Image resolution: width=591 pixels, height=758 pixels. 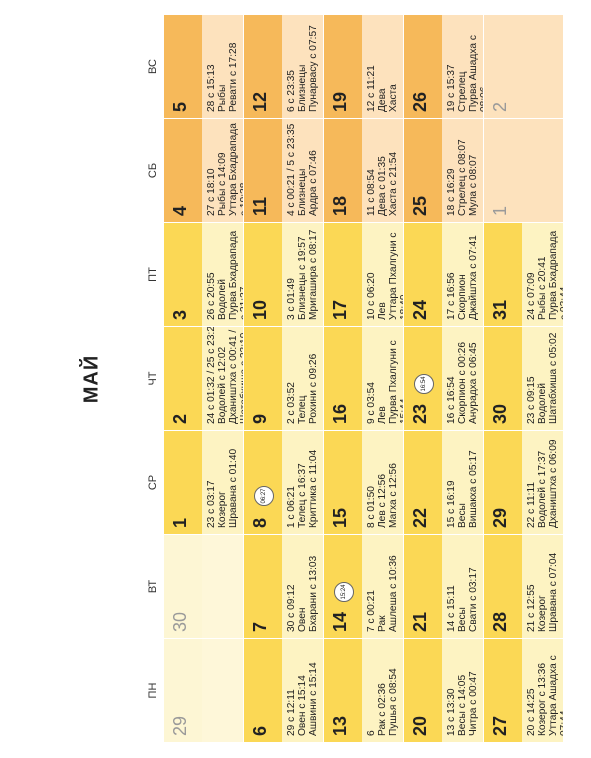 What do you see at coordinates (233, 376) in the screenshot?
I see `info-line: Дхаништха с 00:41 /` at bounding box center [233, 376].